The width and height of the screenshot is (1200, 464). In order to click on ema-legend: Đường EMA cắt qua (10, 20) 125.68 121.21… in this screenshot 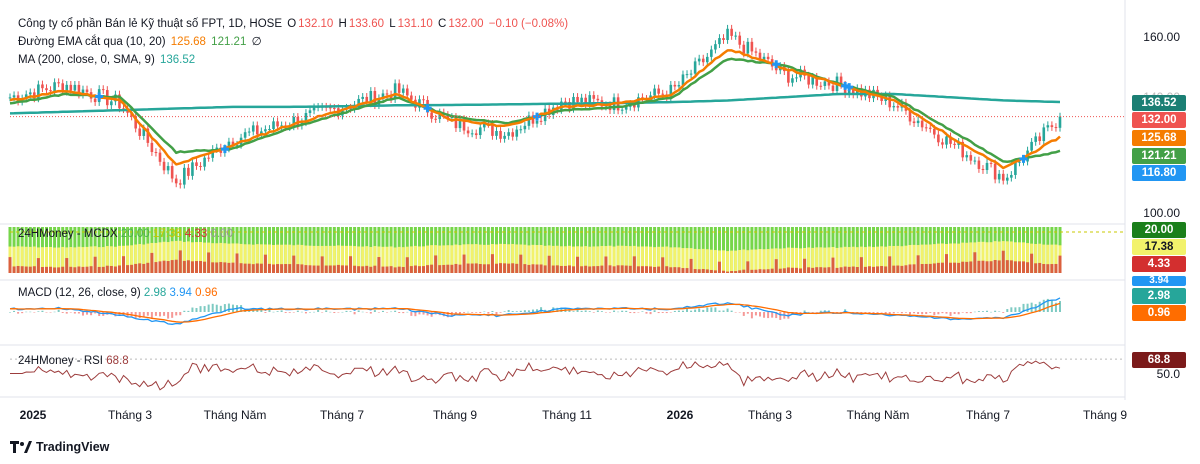, I will do `click(141, 42)`.